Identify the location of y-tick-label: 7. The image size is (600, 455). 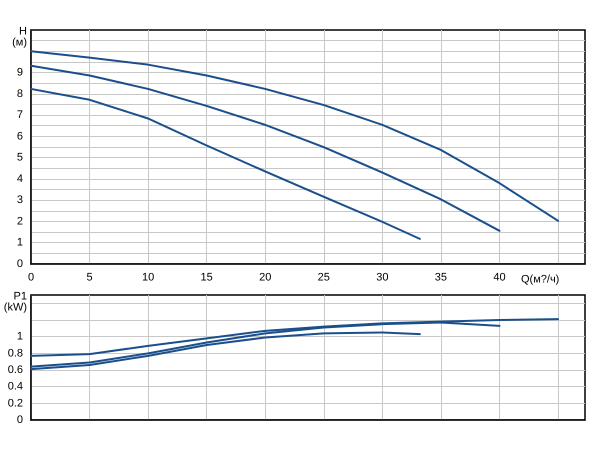
(19, 115).